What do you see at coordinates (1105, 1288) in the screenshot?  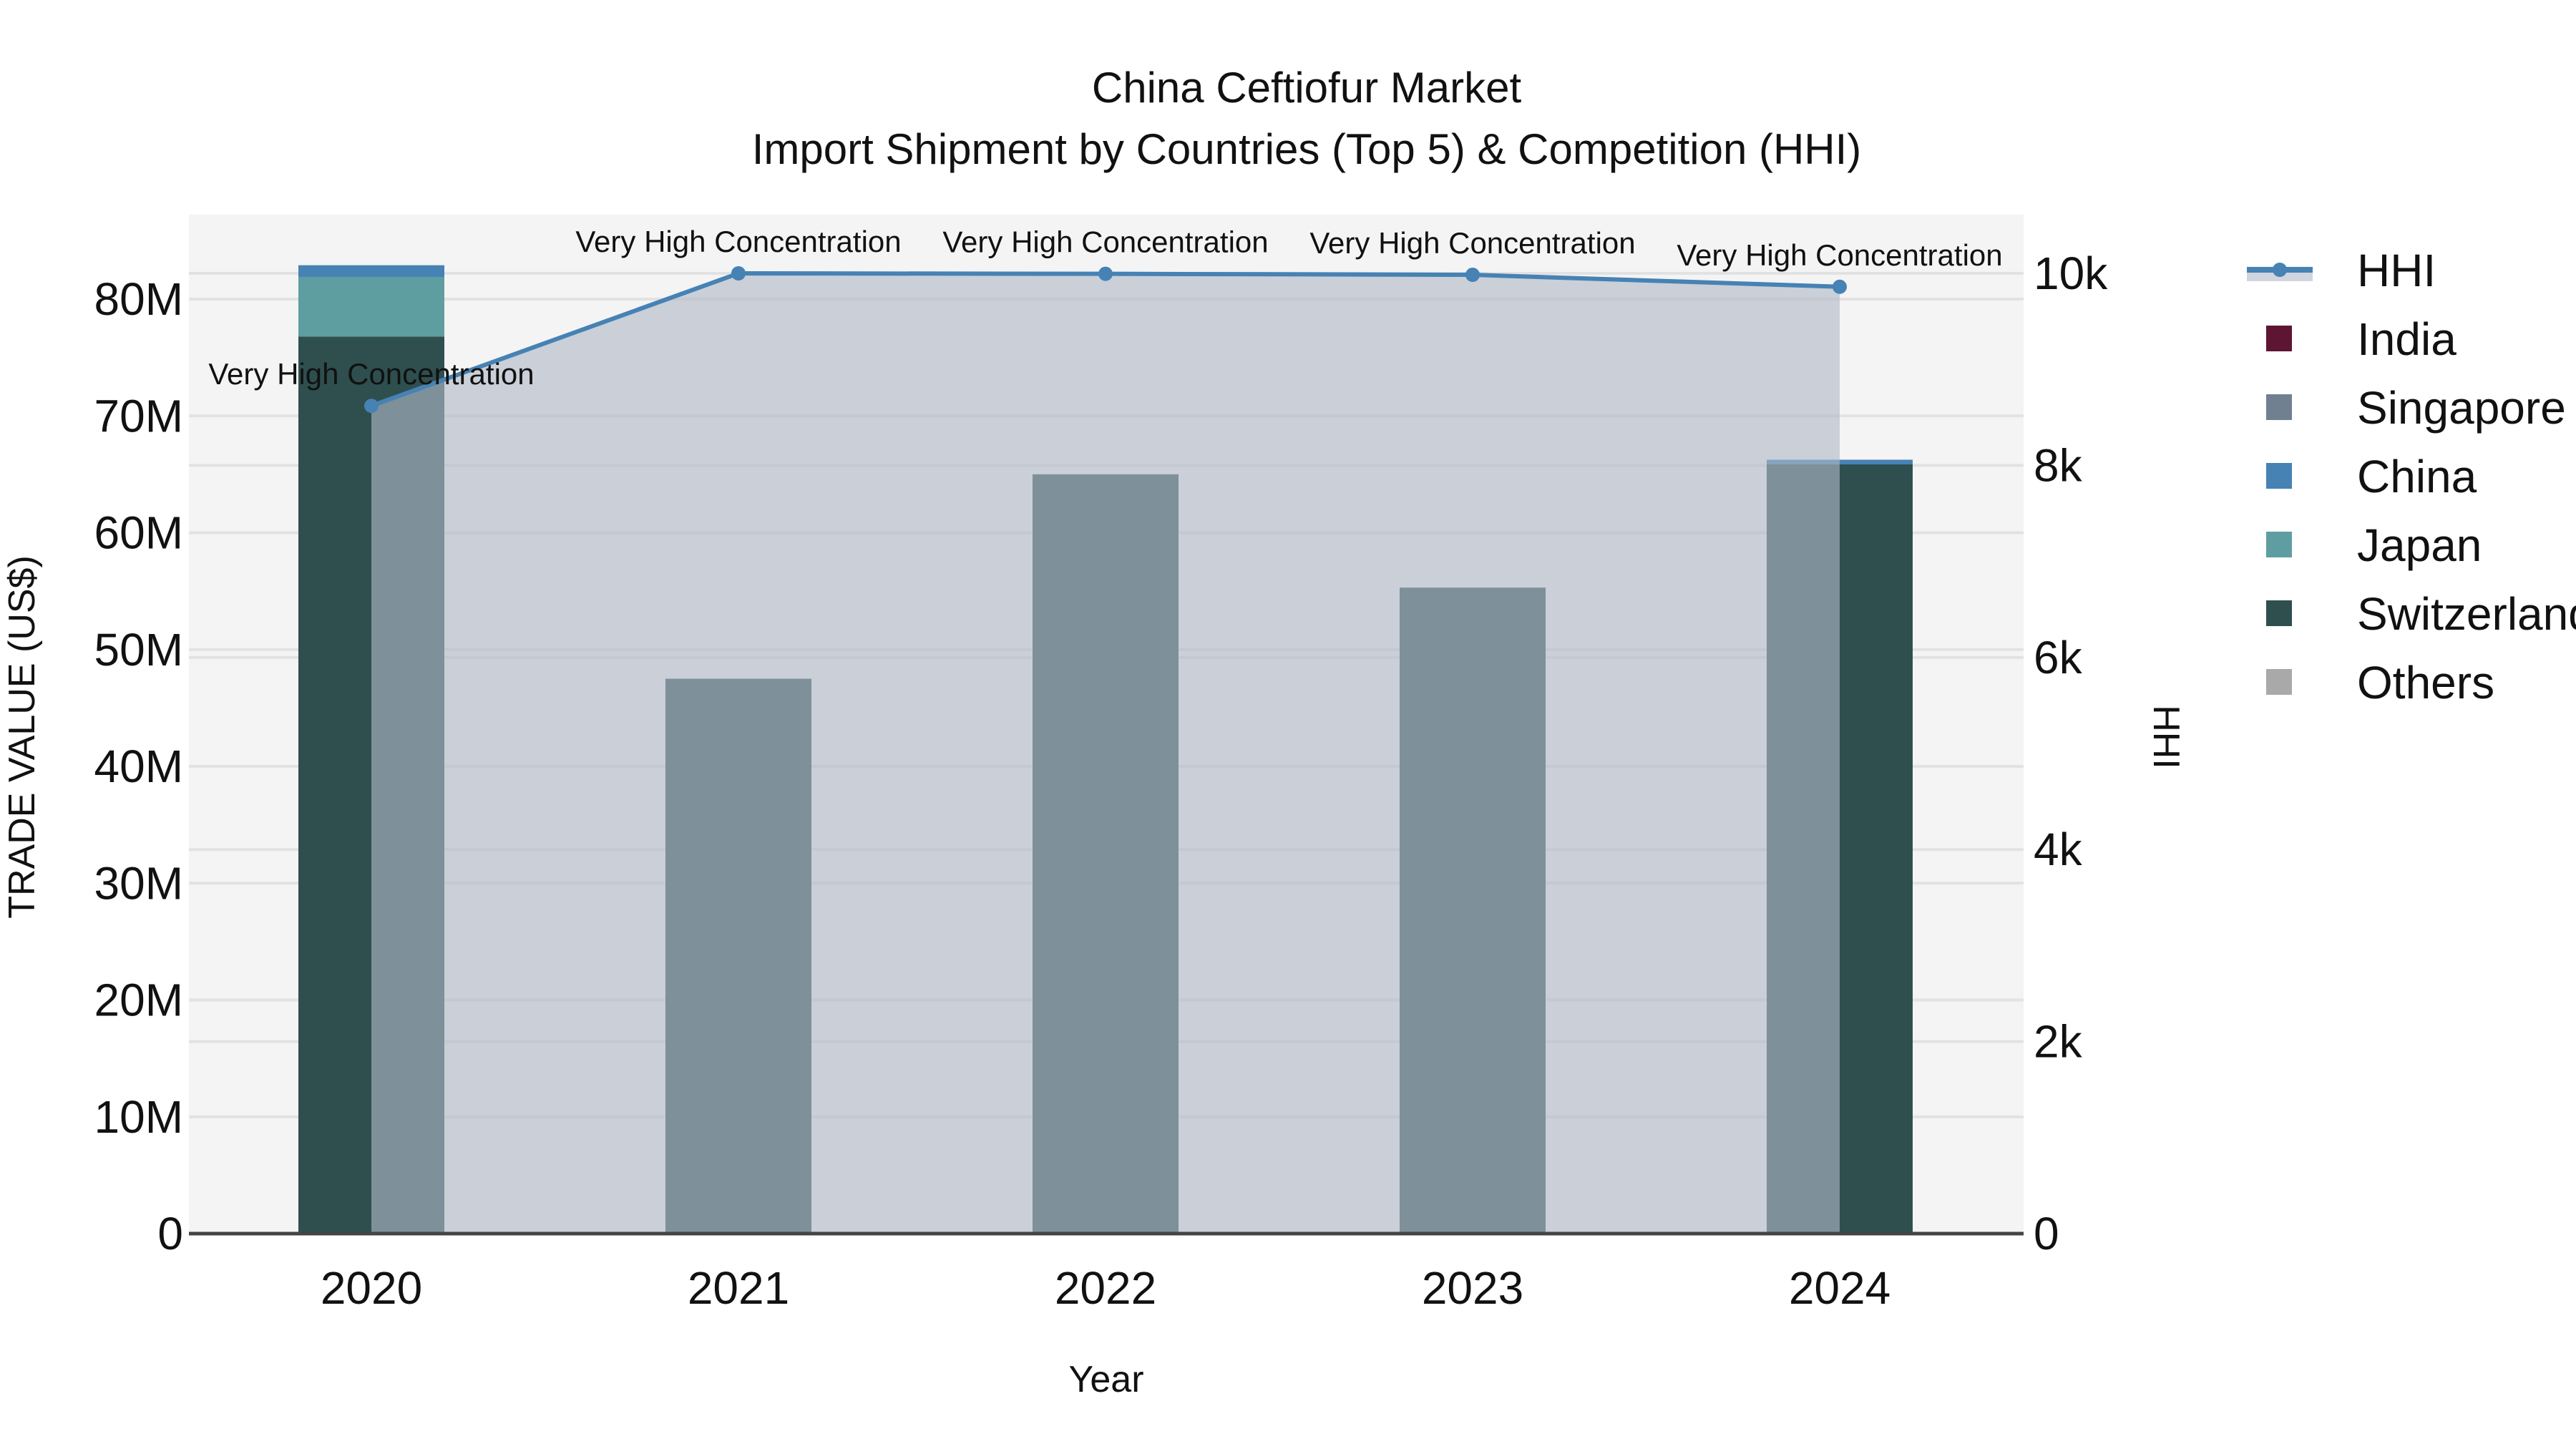 I see `x-tick-label: 2022` at bounding box center [1105, 1288].